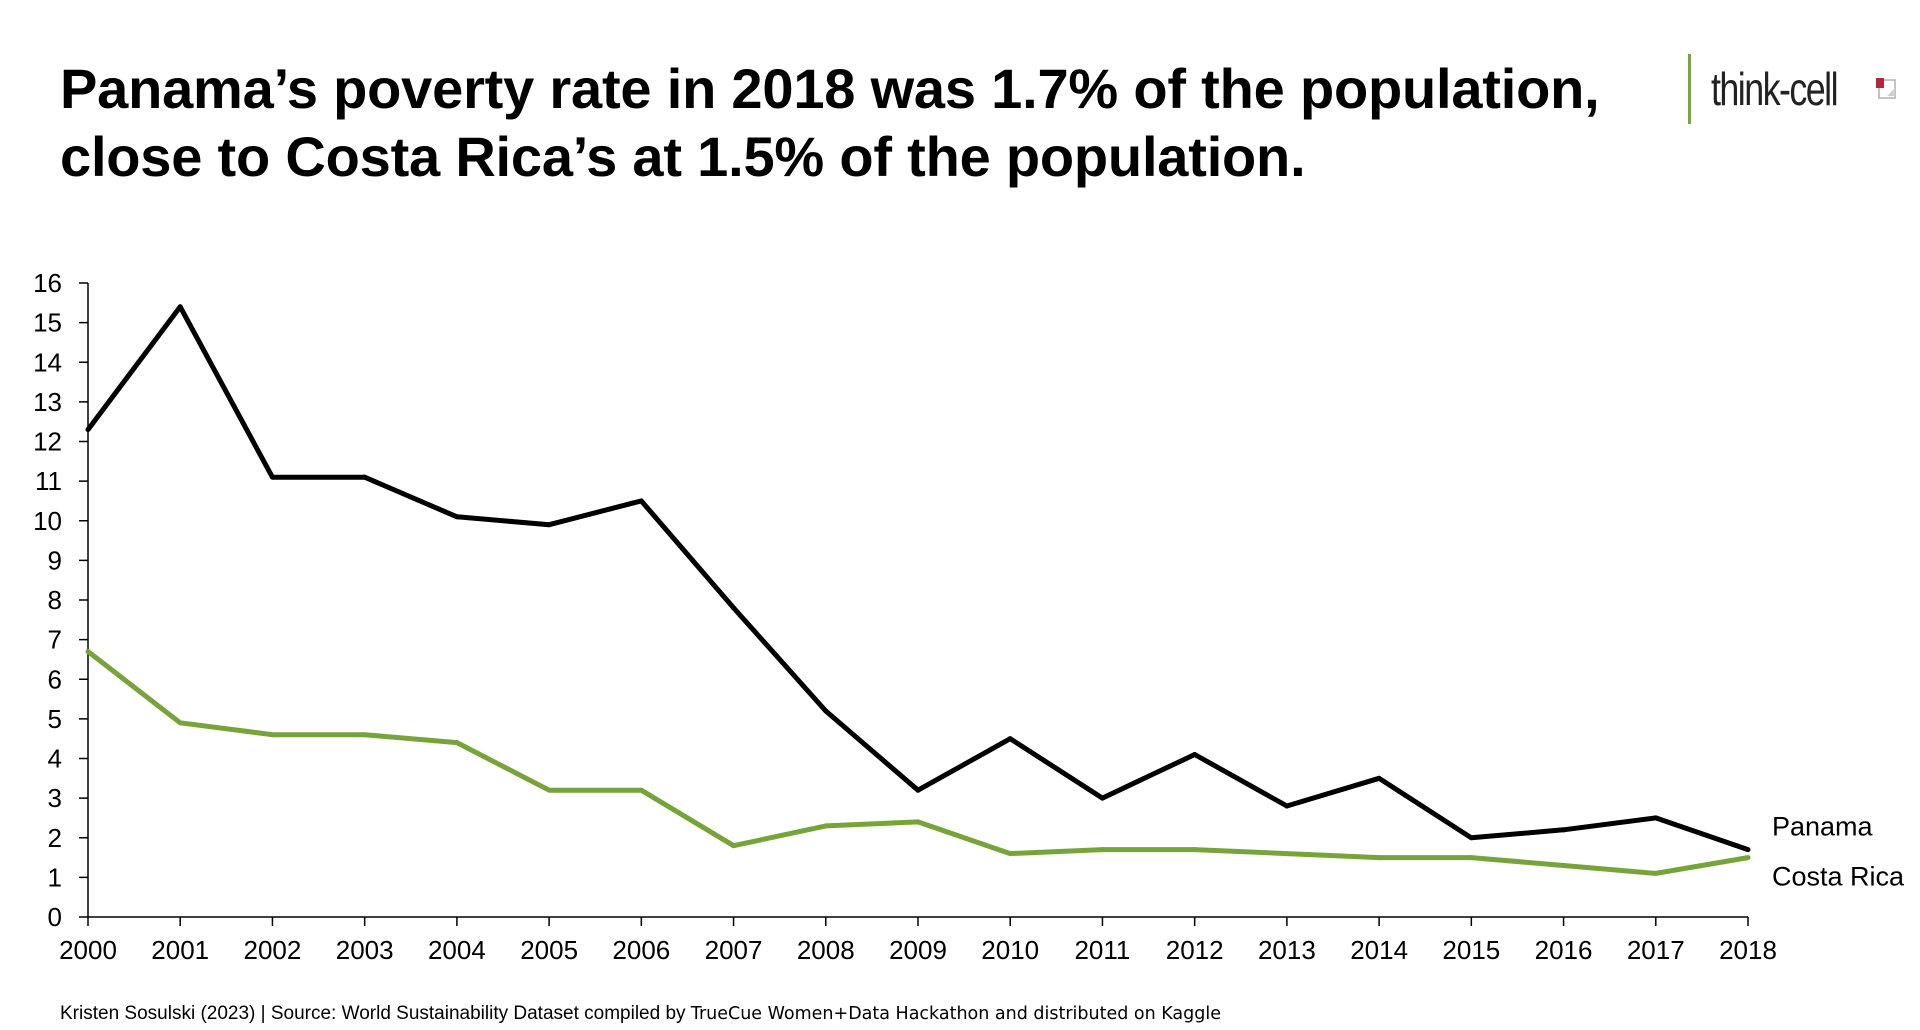 This screenshot has width=1920, height=1030. Describe the element at coordinates (55, 679) in the screenshot. I see `y-tick-label: 6` at that location.